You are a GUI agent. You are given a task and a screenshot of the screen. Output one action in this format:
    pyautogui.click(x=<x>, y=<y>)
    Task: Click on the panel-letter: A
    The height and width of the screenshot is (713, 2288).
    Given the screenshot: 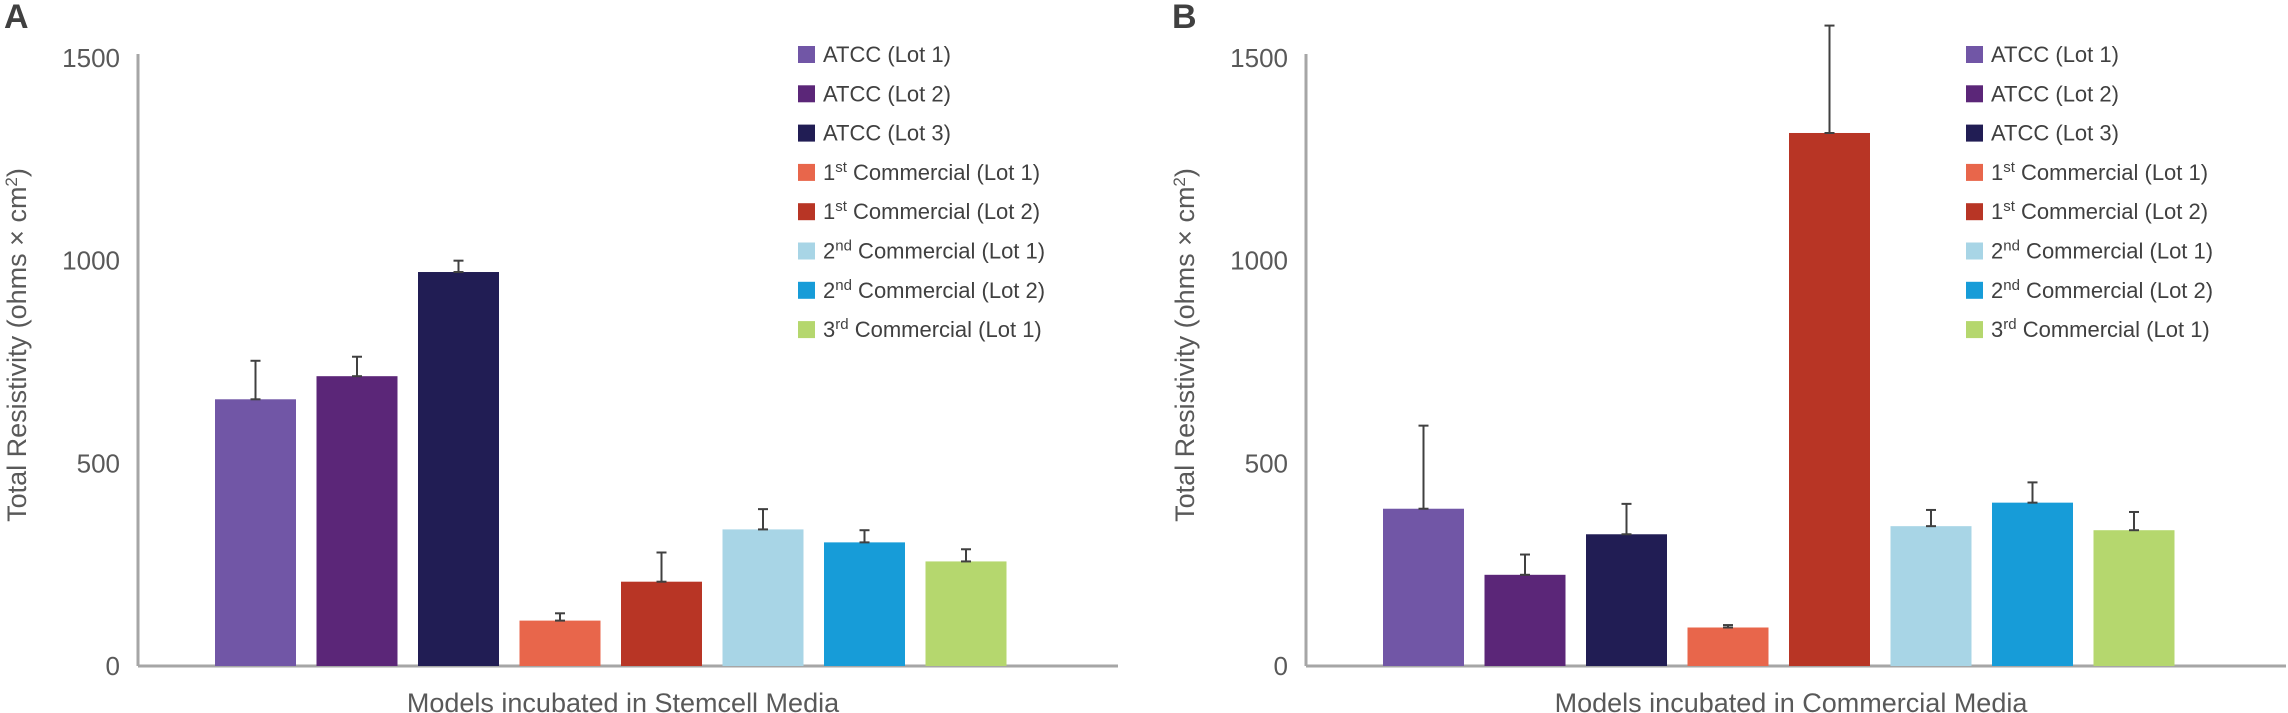 What is the action you would take?
    pyautogui.click(x=16, y=18)
    